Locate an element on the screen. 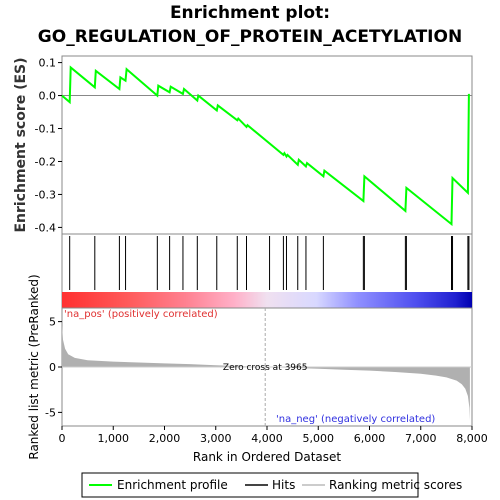  legend-label-profile: Enrichment profile is located at coordinates (172, 485).